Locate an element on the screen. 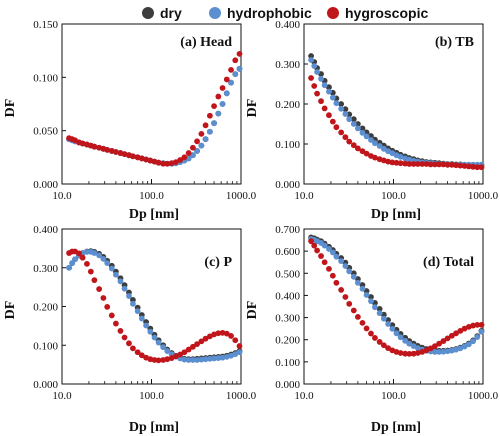 The image size is (500, 436). y-tick-label: 0.150 is located at coordinates (45, 25).